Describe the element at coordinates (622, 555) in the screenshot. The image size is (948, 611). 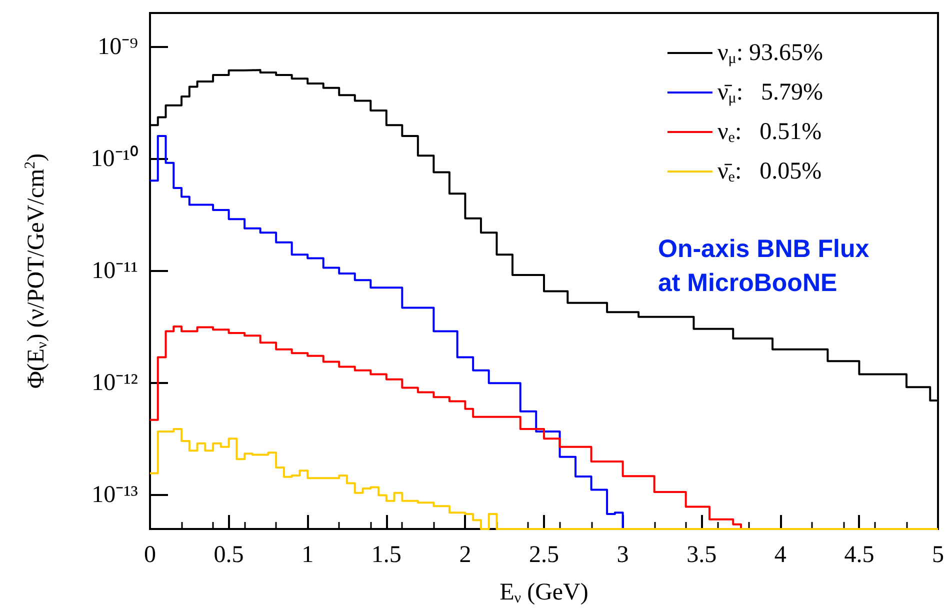
I see `x-tick-label: 3` at that location.